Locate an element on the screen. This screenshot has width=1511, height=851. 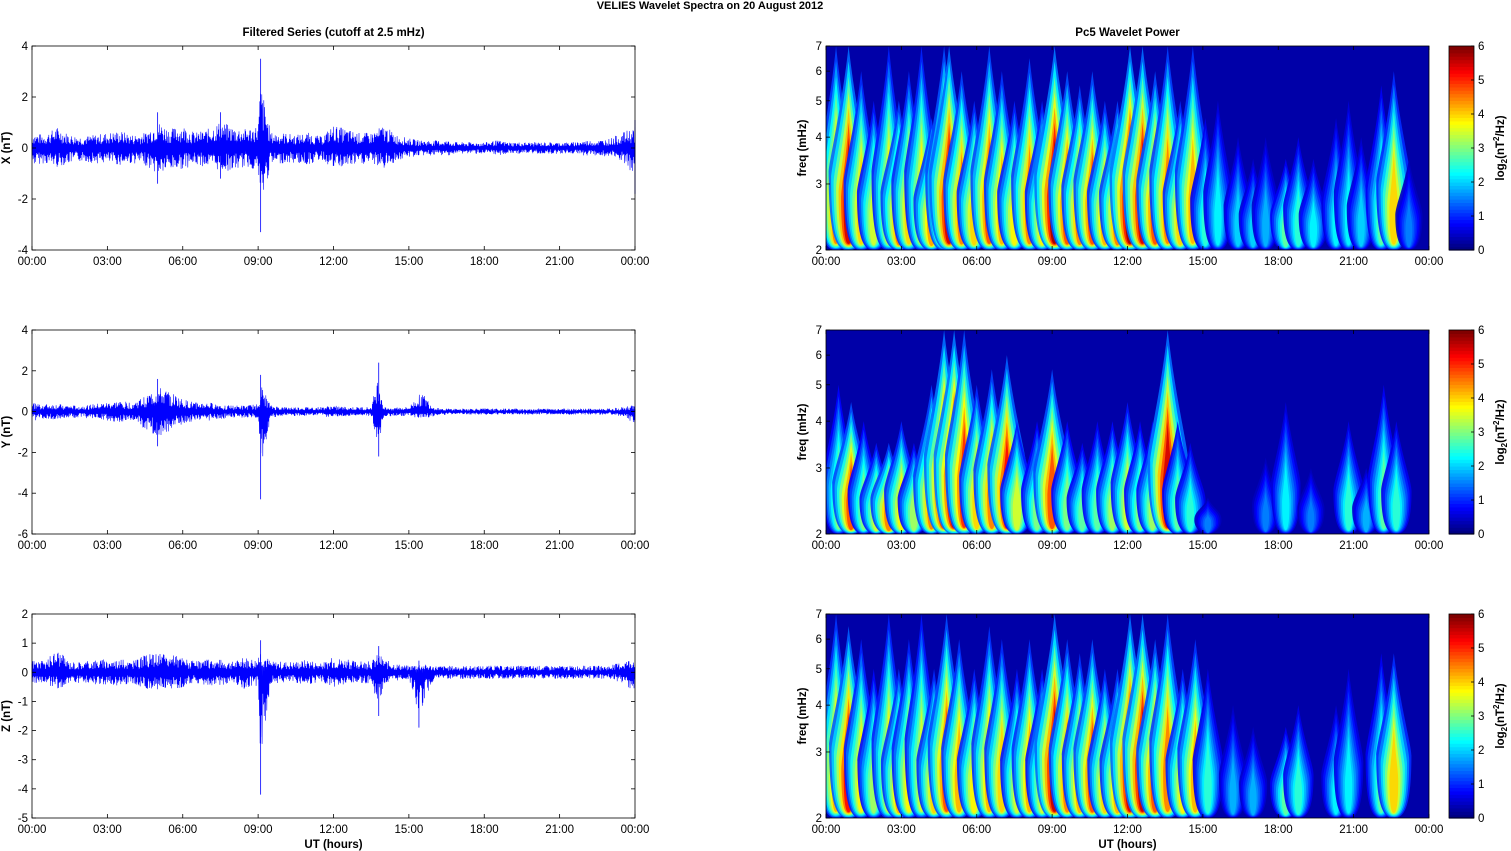
wavelet-z-ytick-label: 6 is located at coordinates (819, 640).